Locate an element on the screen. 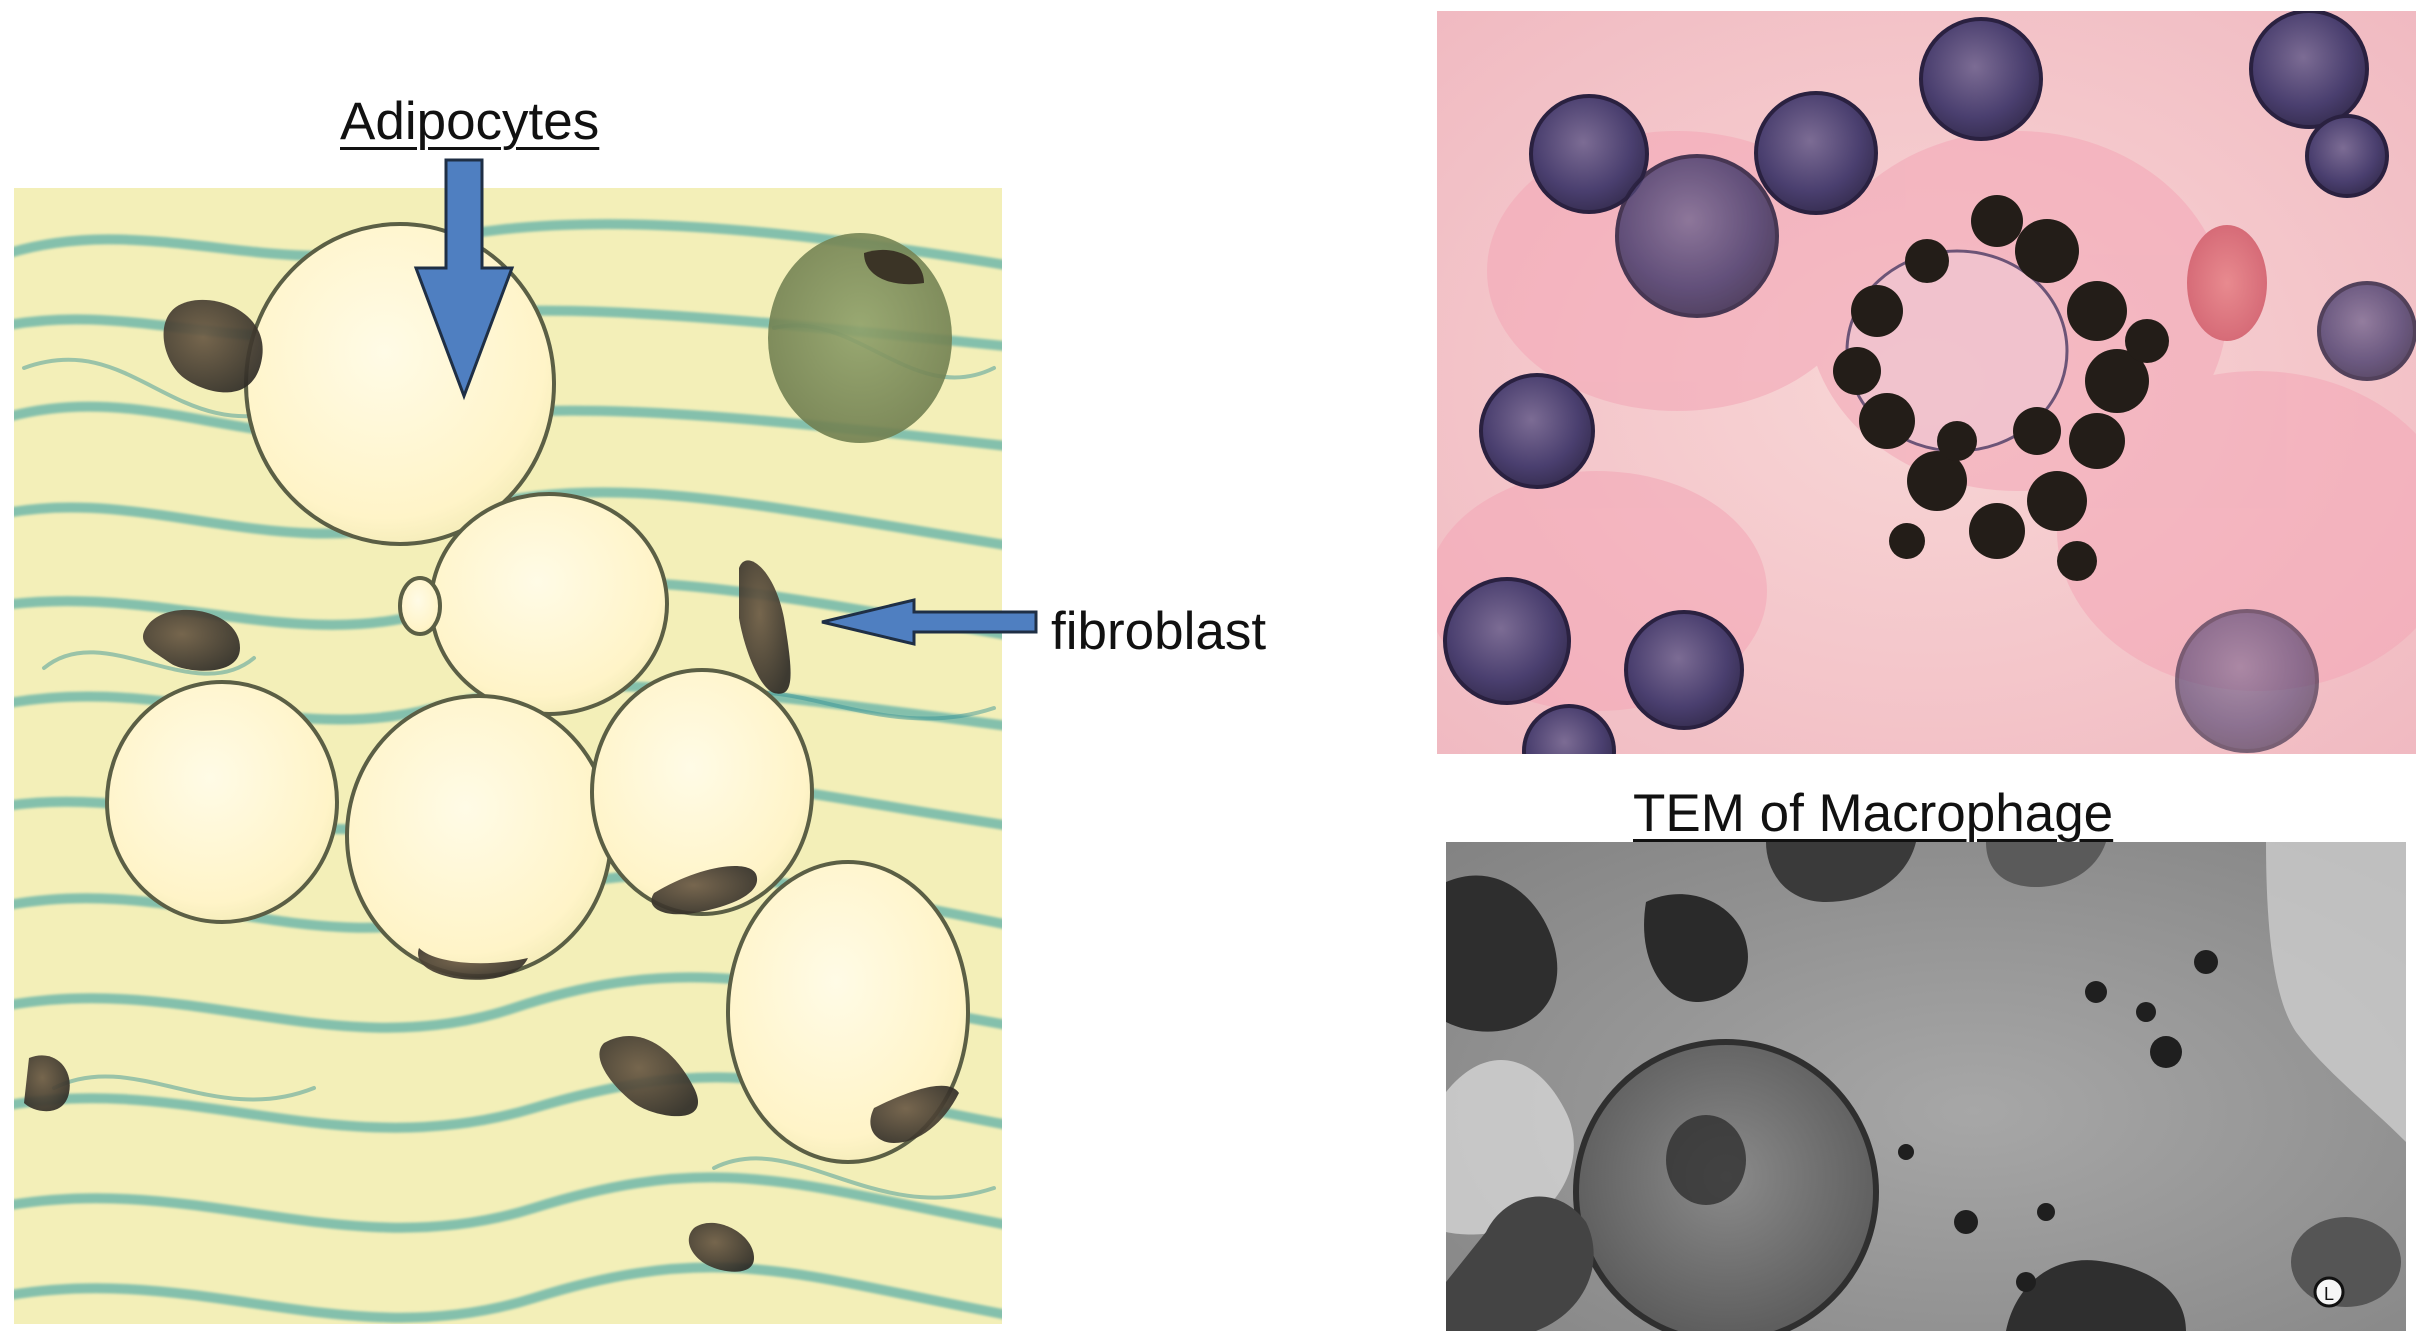 The image size is (2421, 1331). granular-cell is located at coordinates (860, 338).